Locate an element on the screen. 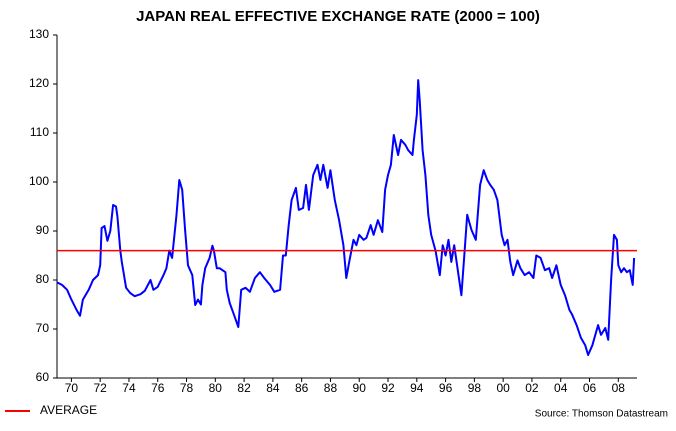 The image size is (676, 431). y-tick-label: 120 is located at coordinates (39, 83).